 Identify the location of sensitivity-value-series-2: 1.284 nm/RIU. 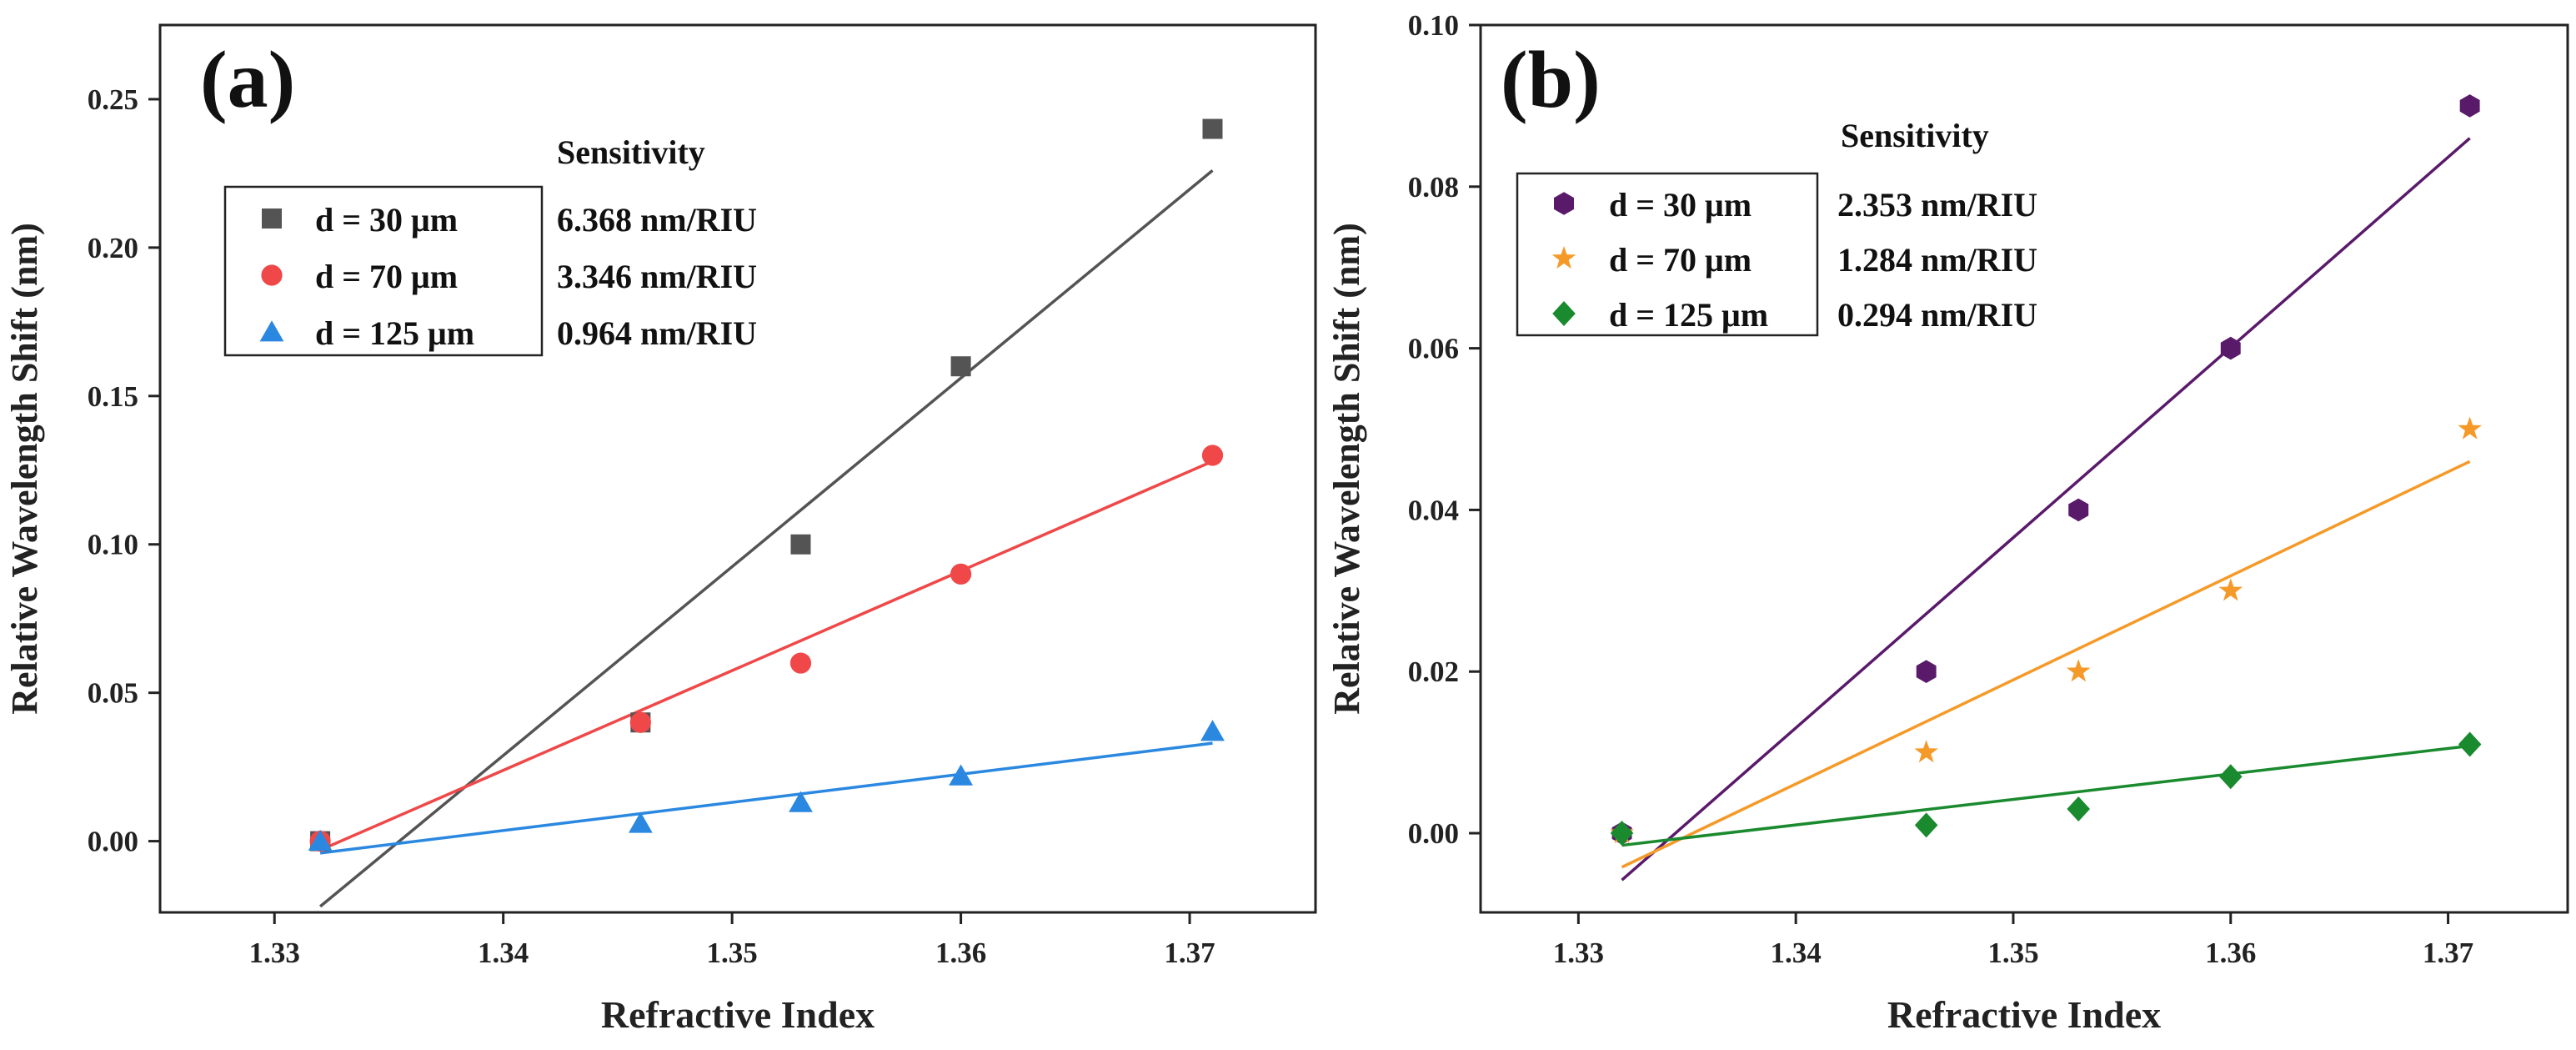
(1937, 260).